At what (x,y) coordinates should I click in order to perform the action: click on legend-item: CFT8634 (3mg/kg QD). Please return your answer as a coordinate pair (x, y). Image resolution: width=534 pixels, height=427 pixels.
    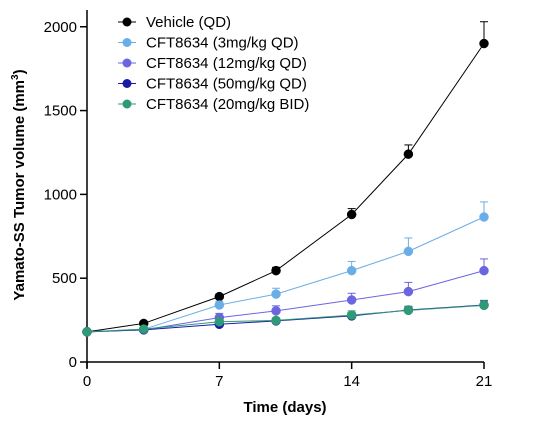
    Looking at the image, I should click on (208, 43).